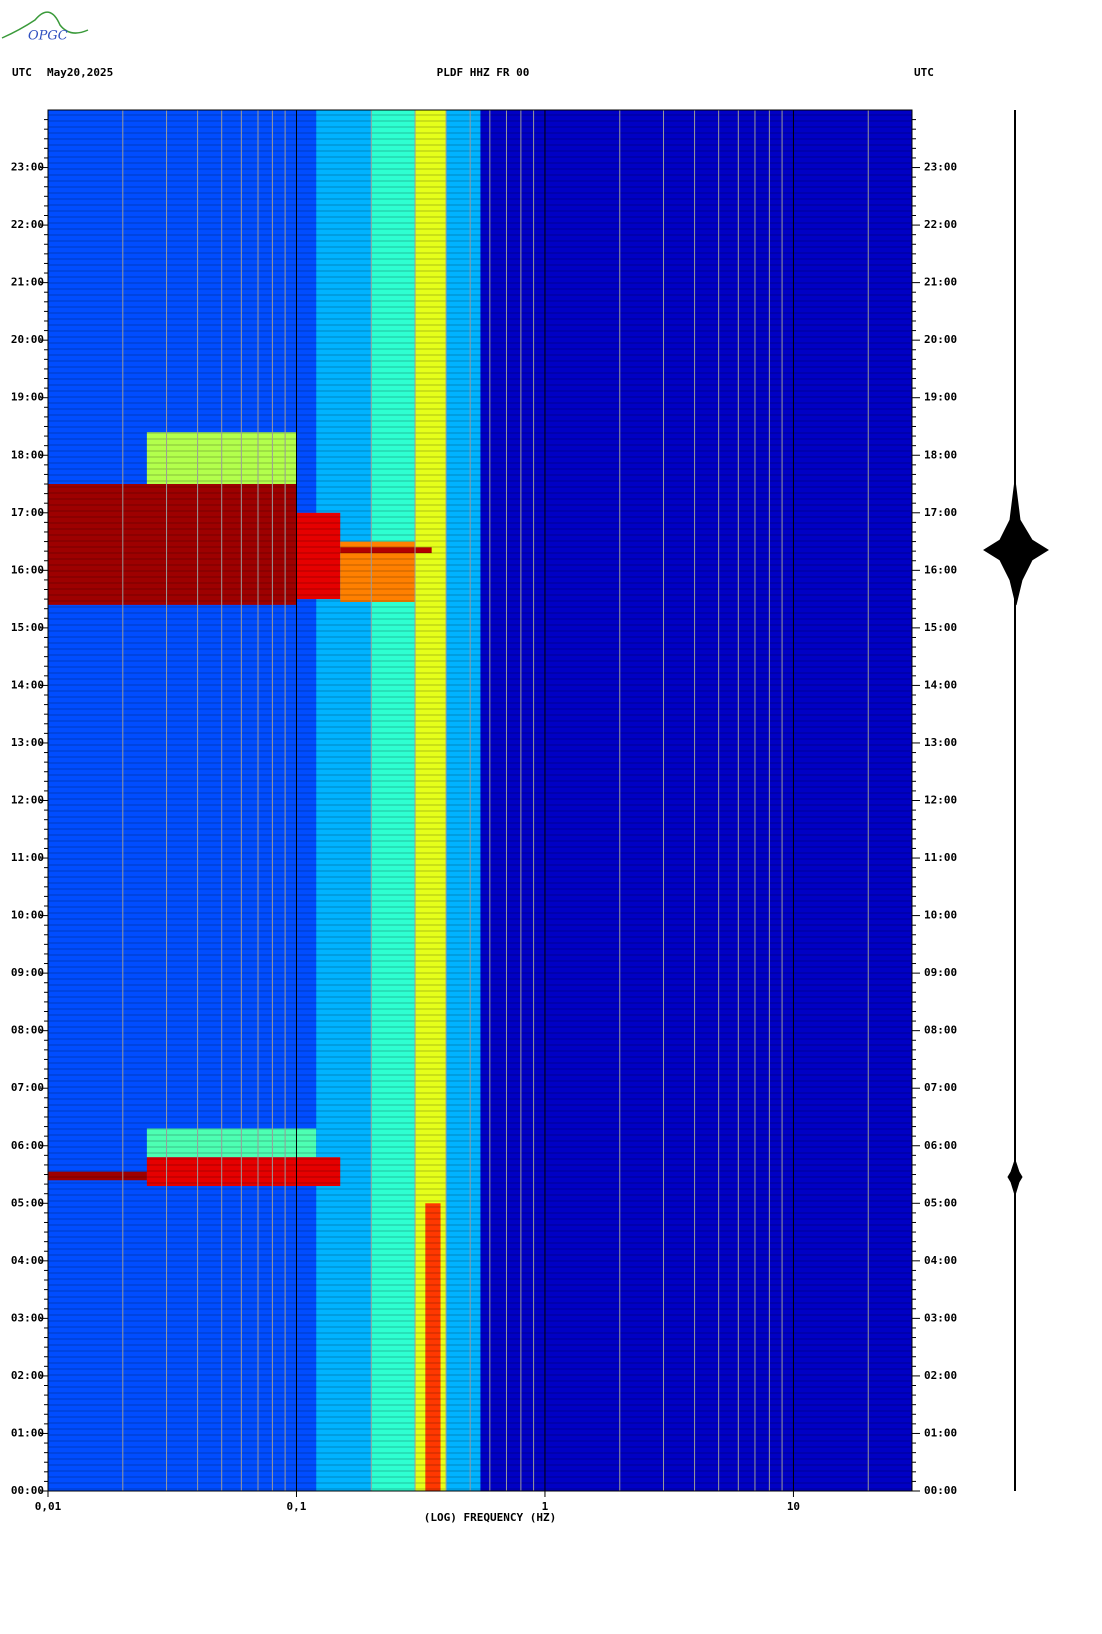 This screenshot has width=1102, height=1634. I want to click on x-tick-label: 1, so click(545, 1506).